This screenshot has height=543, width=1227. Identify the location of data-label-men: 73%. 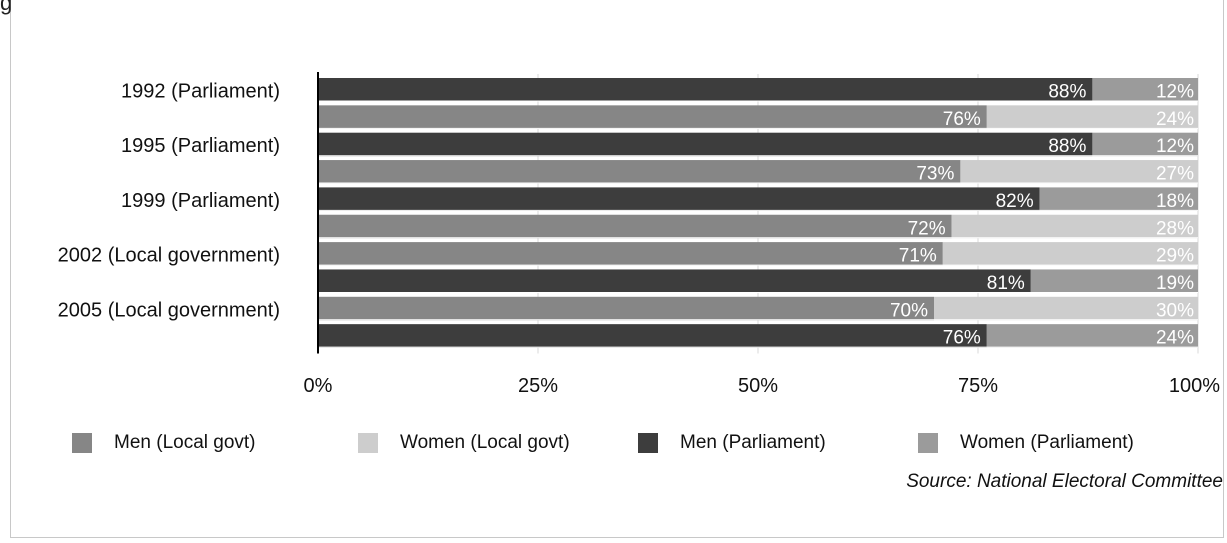
(935, 174).